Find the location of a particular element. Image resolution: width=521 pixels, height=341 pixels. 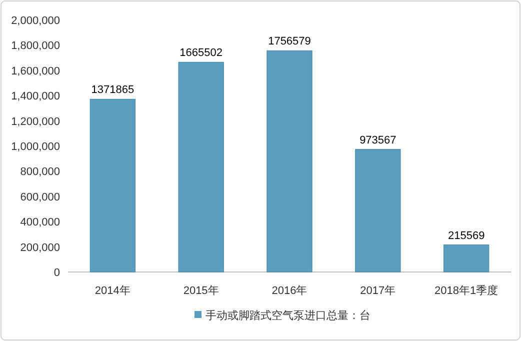

data-label: 1665502 is located at coordinates (201, 53).